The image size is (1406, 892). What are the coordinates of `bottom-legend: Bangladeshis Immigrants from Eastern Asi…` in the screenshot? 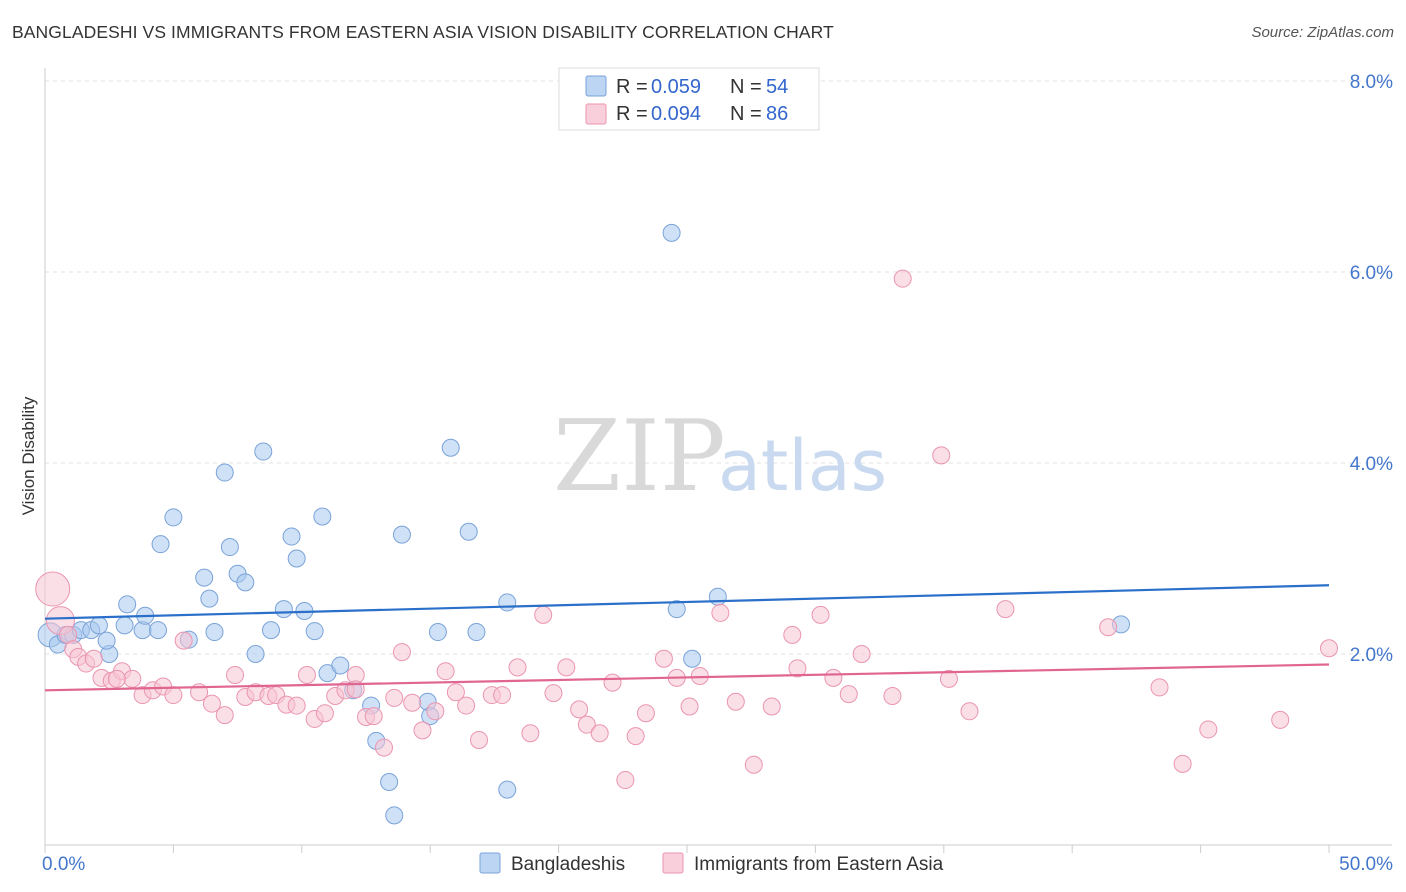 It's located at (711, 863).